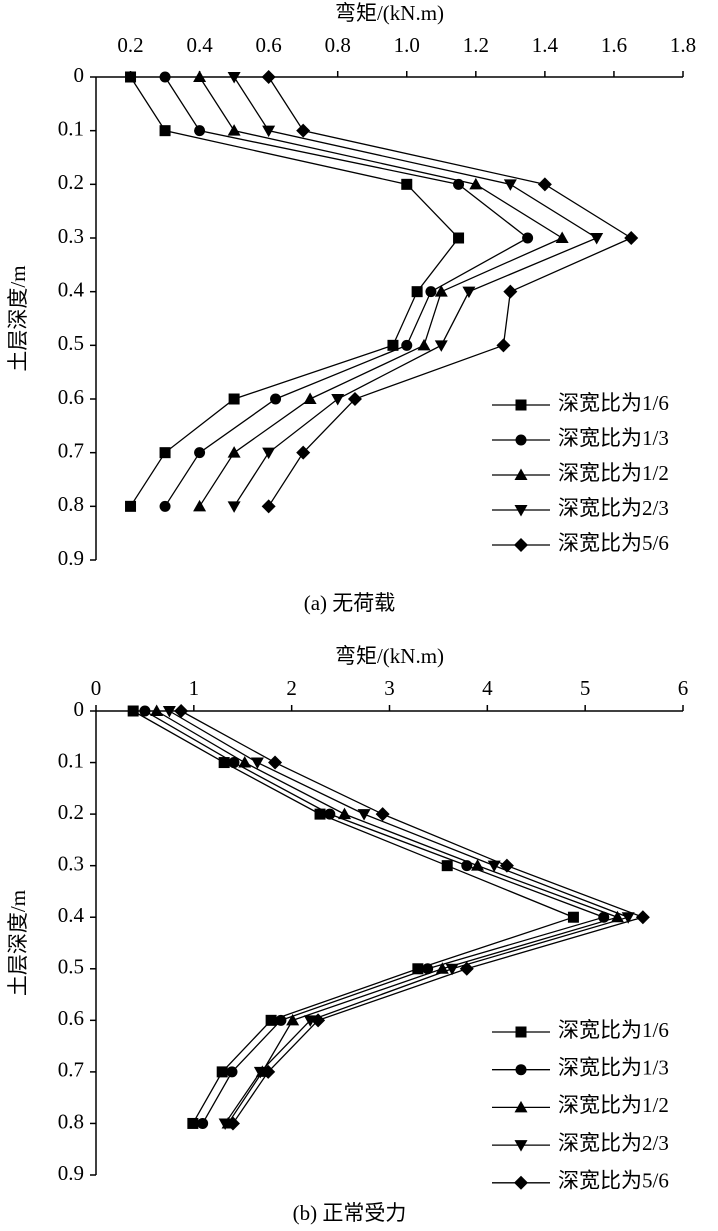 This screenshot has height=1231, width=718. What do you see at coordinates (194, 688) in the screenshot?
I see `x-tick-label: 1` at bounding box center [194, 688].